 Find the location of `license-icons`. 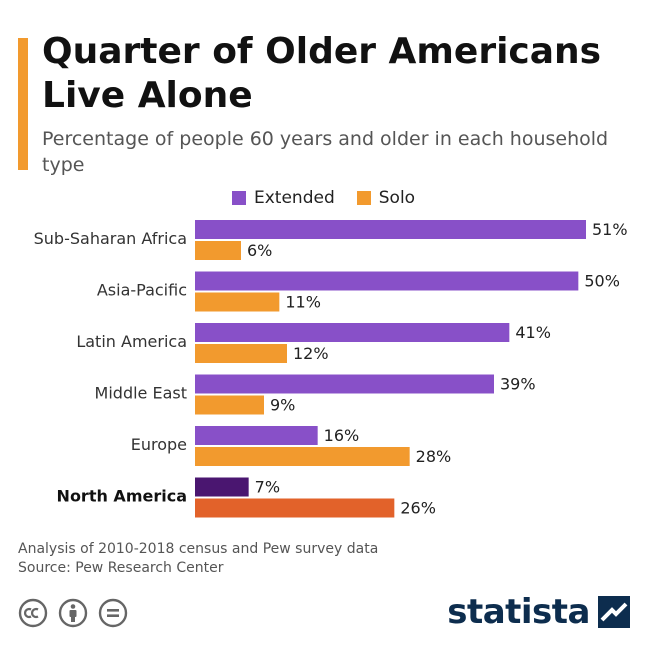

license-icons is located at coordinates (78, 613).